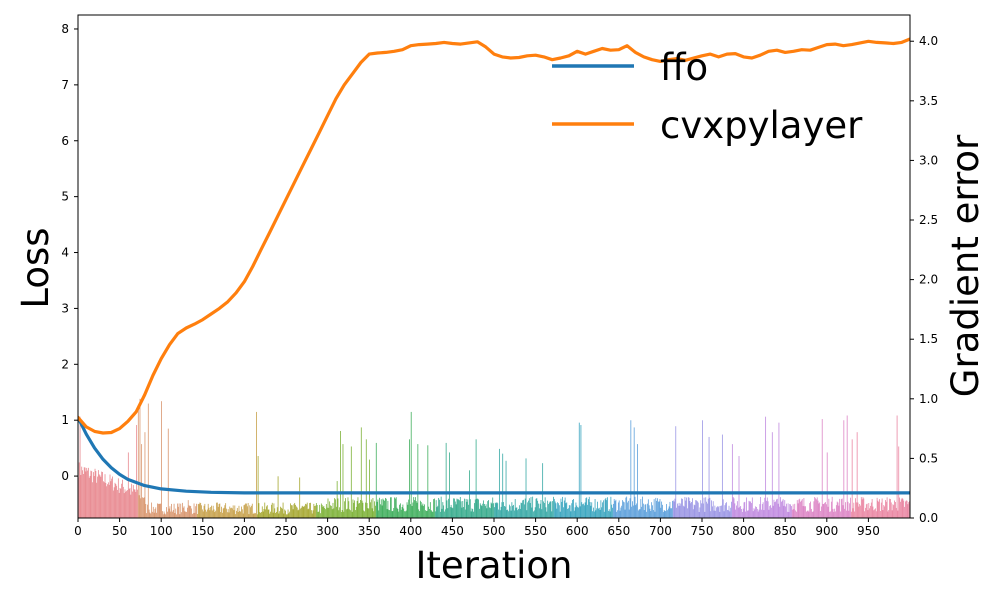 Image resolution: width=1000 pixels, height=600 pixels. I want to click on x-tick-label: 50, so click(119, 531).